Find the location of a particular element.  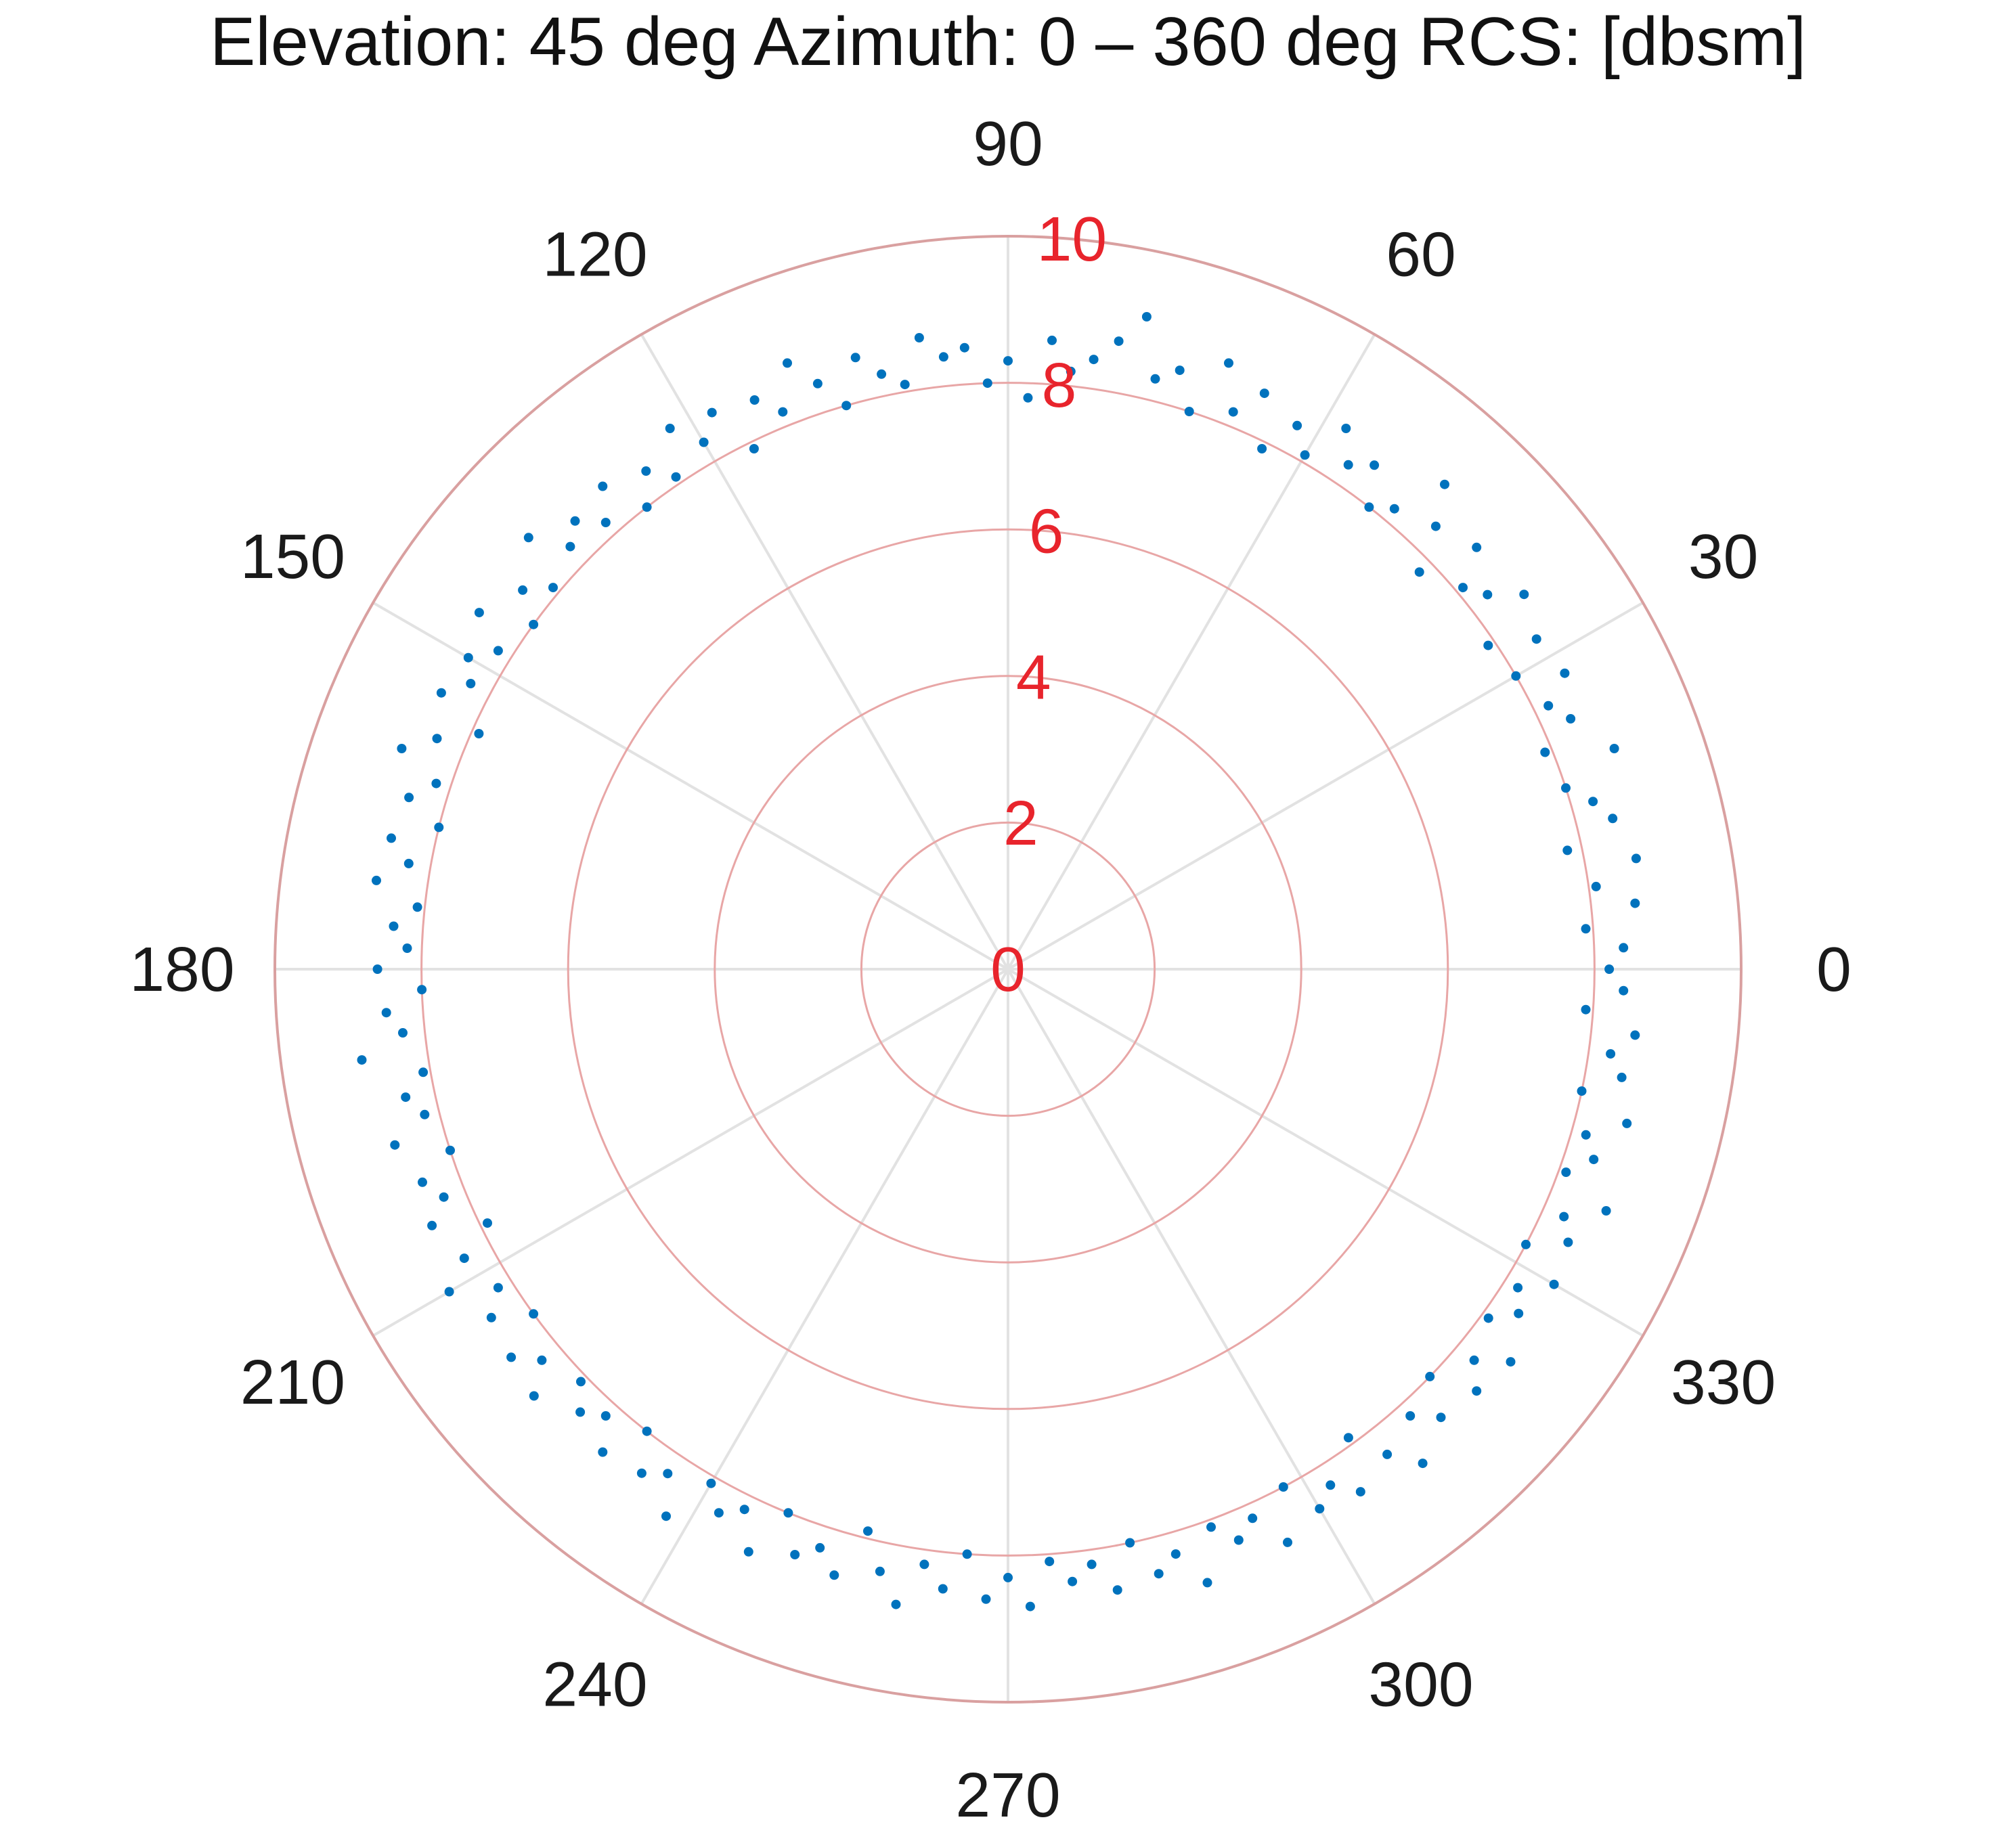

radial-tick-labels: 0 2 4 6 8 10 is located at coordinates (1048, 604).